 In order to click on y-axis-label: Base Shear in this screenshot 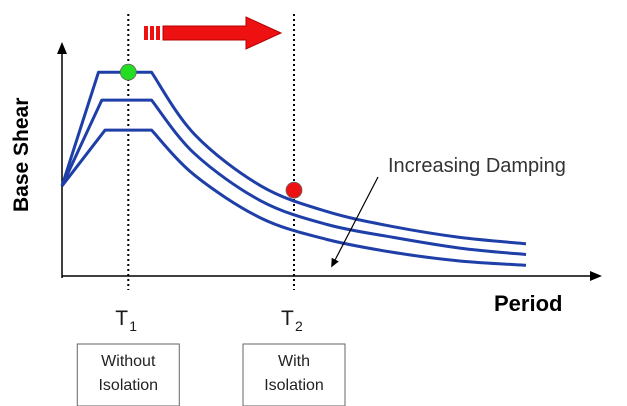, I will do `click(21, 155)`.